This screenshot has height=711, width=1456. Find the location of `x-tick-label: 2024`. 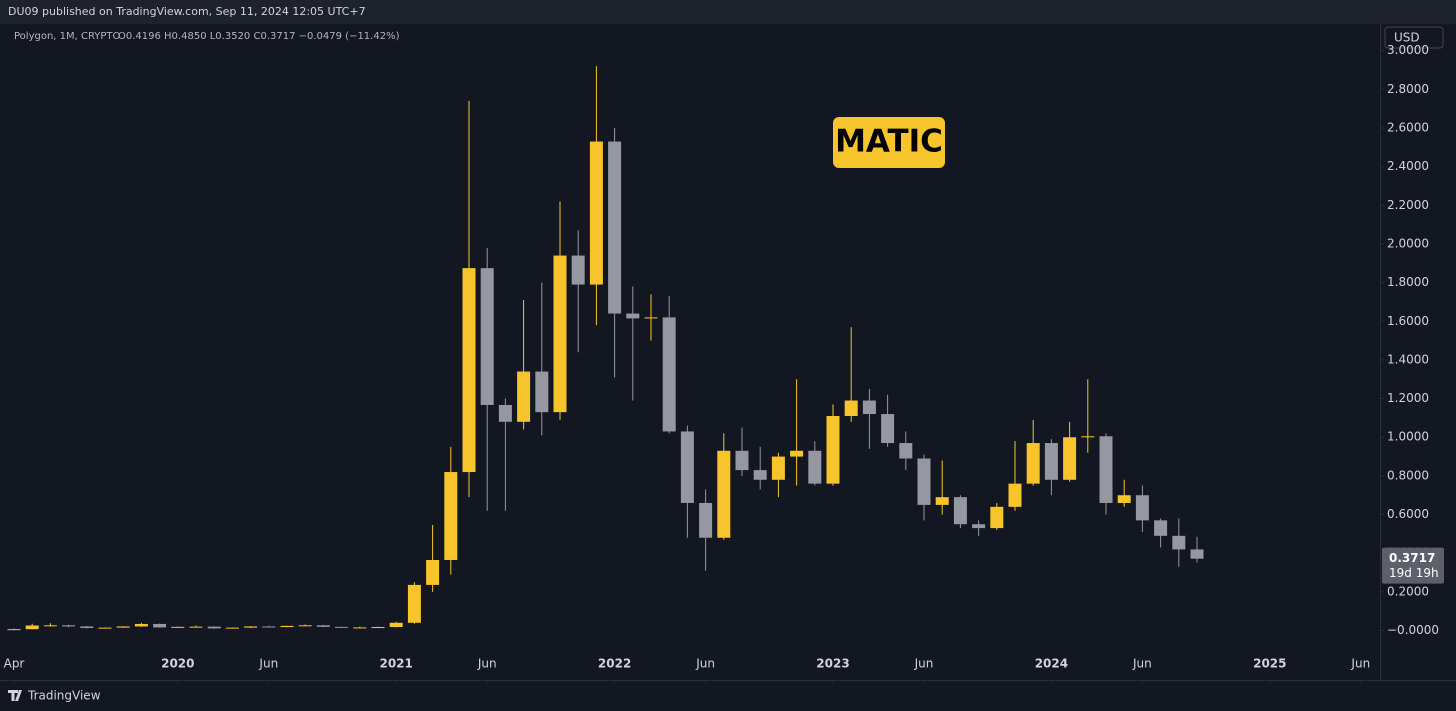

x-tick-label: 2024 is located at coordinates (1051, 664).